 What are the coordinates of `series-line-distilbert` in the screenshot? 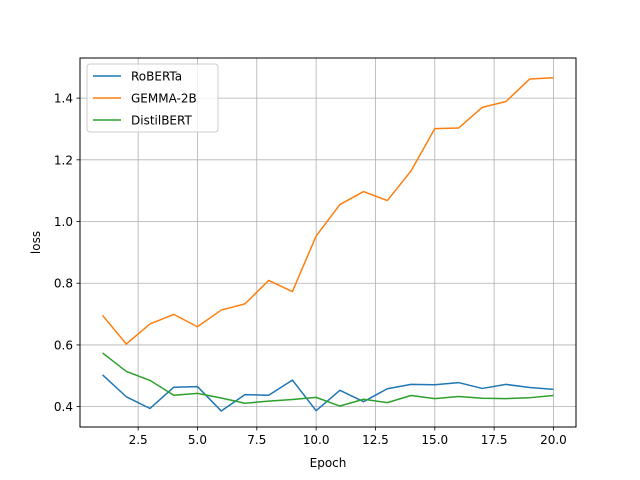 It's located at (328, 379).